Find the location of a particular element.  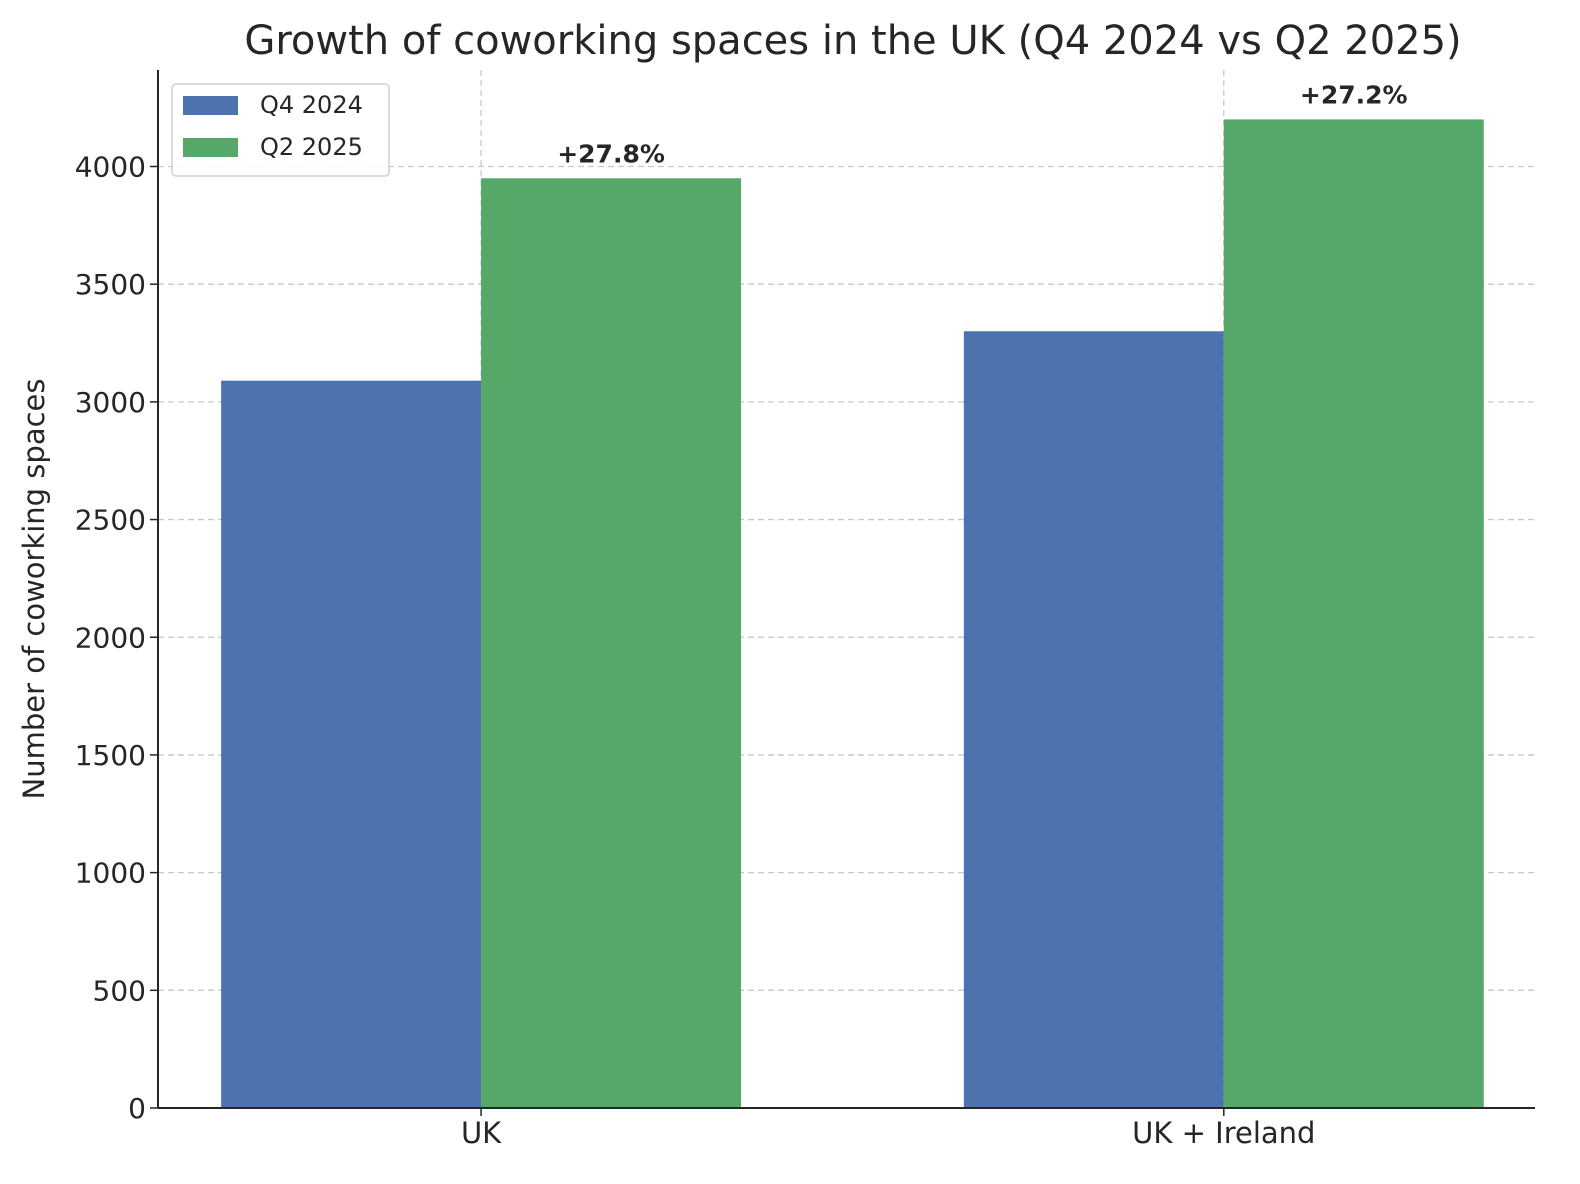

legend-label: Q2 2025 is located at coordinates (311, 147).